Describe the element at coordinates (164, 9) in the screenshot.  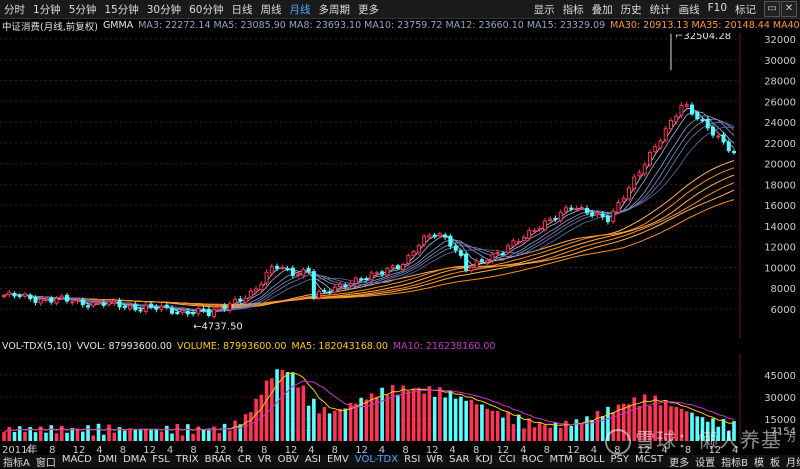
I see `period-tab-4: 30分钟` at that location.